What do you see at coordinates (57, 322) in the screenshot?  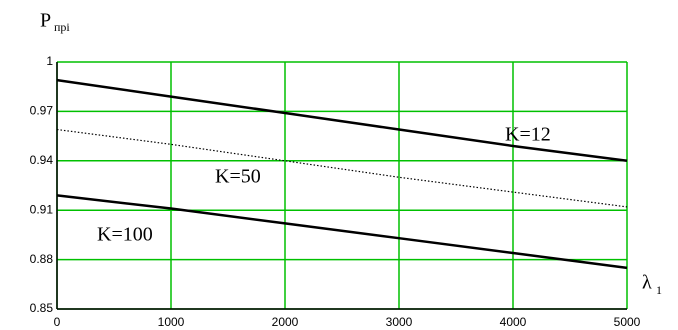 I see `x-tick-label: 0` at bounding box center [57, 322].